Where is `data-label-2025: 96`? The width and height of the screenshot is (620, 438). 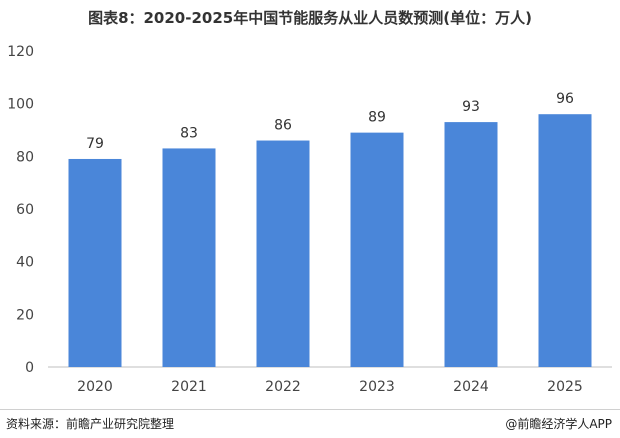 data-label-2025: 96 is located at coordinates (565, 99).